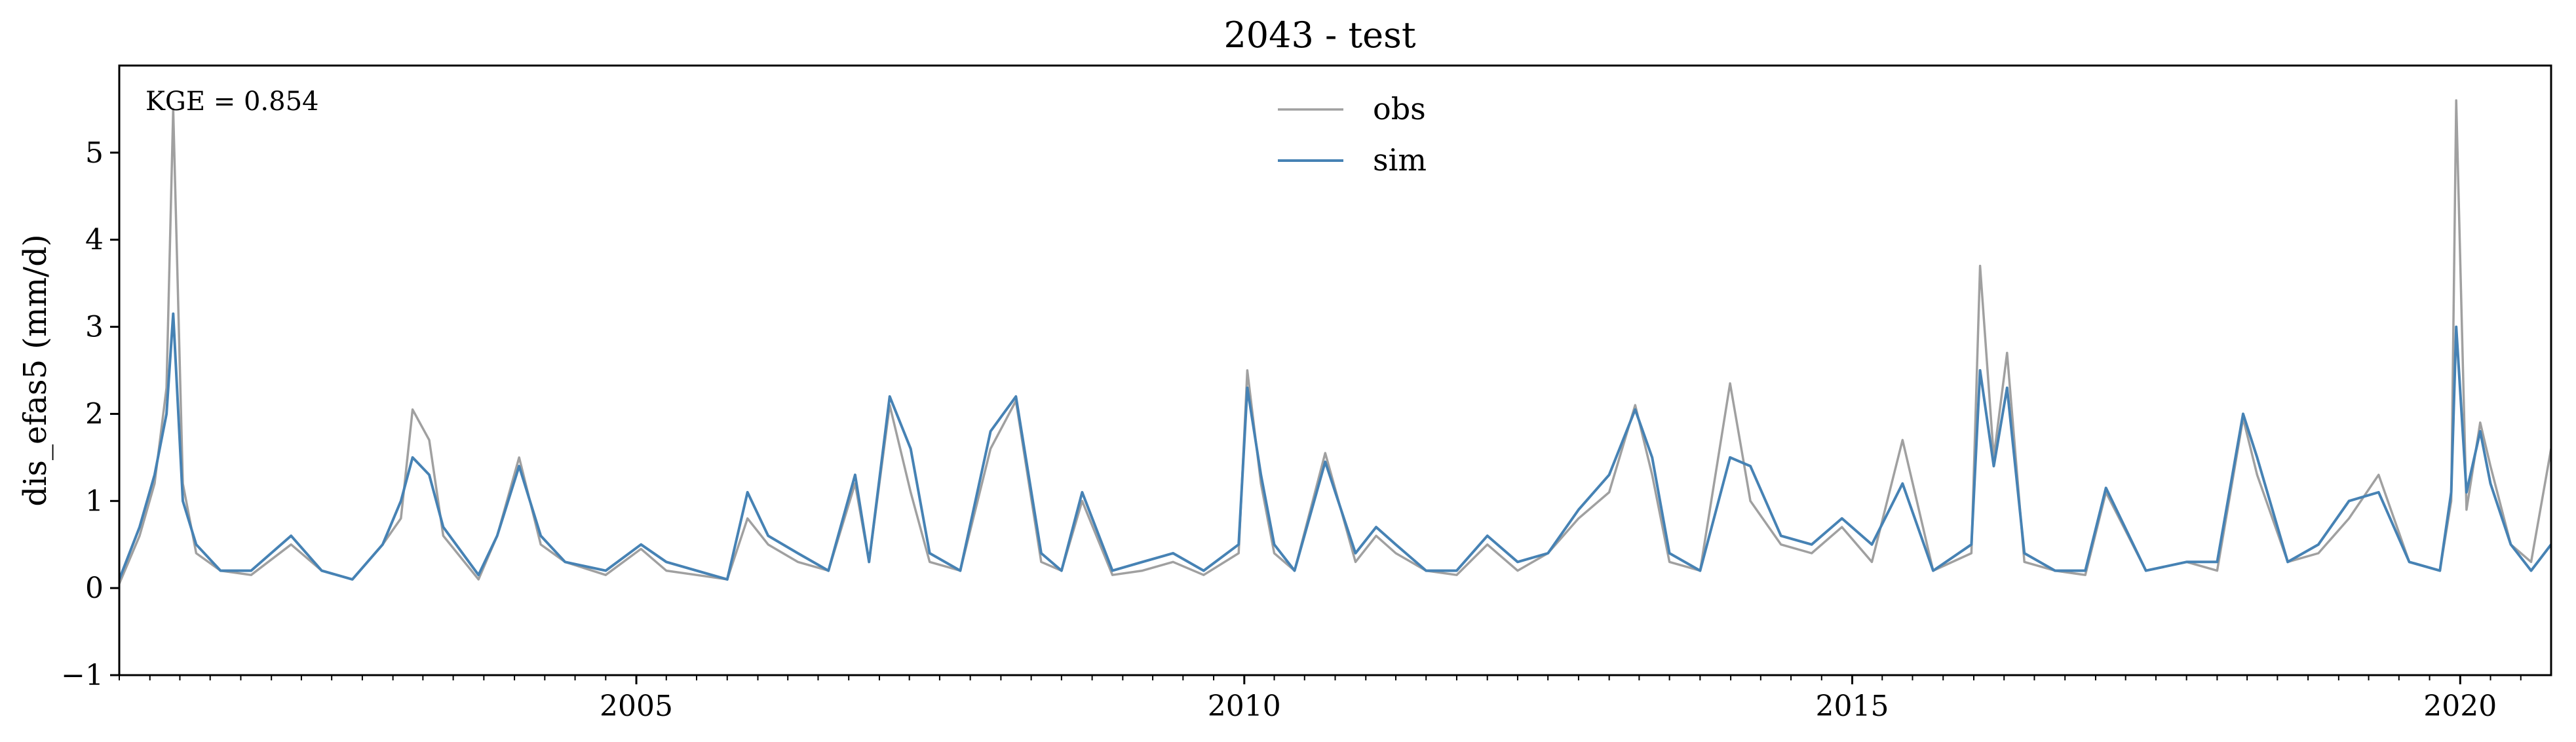 The height and width of the screenshot is (742, 2576). I want to click on kge-annotation: KGE = 0.854, so click(232, 102).